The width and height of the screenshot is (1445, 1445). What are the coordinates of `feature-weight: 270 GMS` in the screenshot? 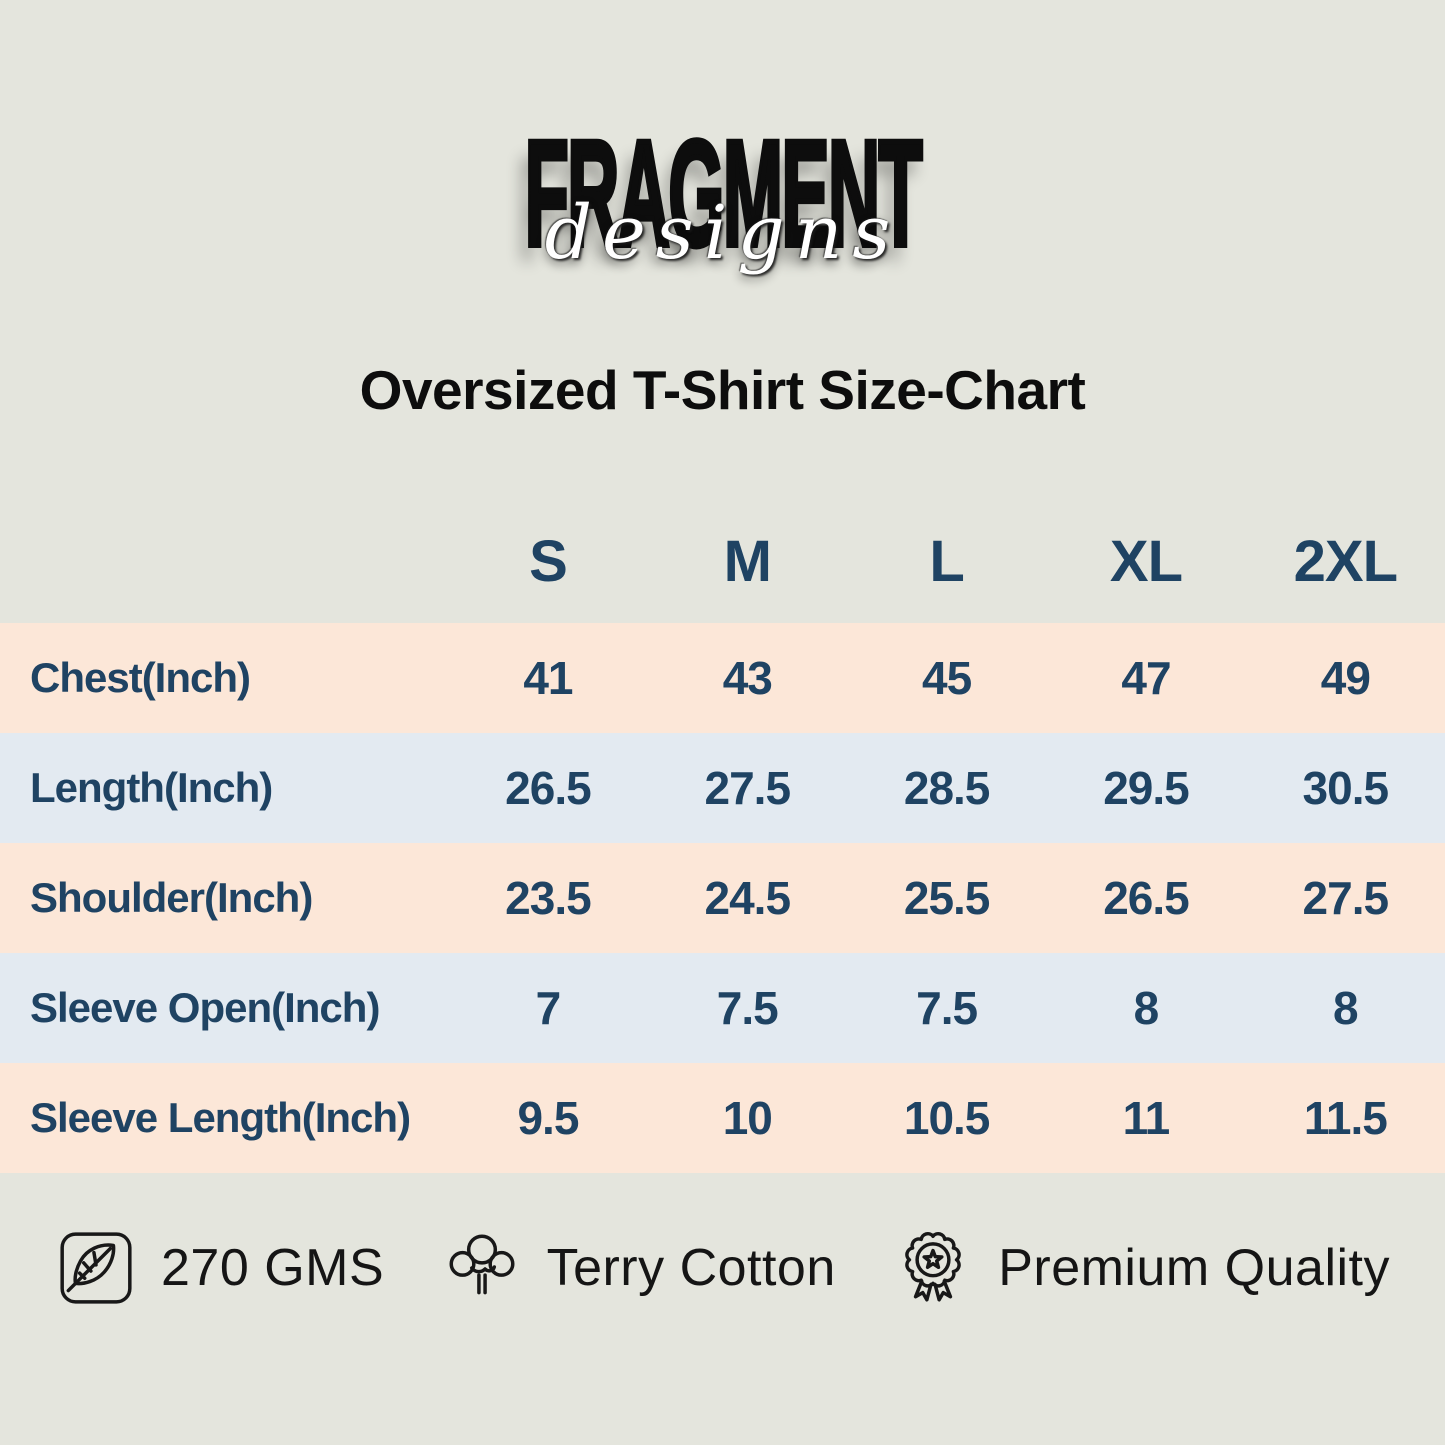 It's located at (219, 1268).